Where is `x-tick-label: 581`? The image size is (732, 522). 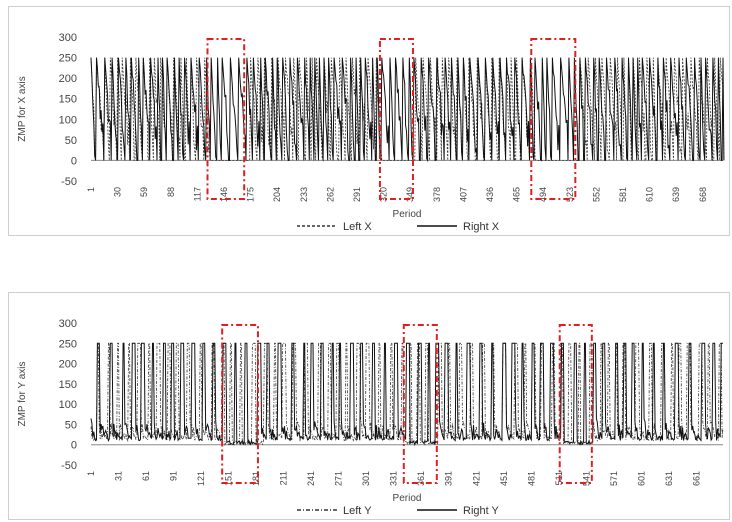
x-tick-label: 581 is located at coordinates (623, 194).